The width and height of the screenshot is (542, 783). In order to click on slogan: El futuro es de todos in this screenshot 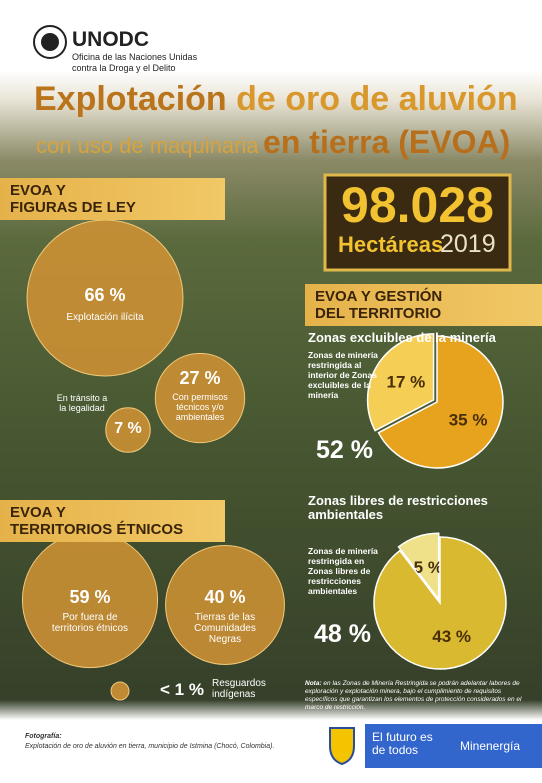, I will do `click(402, 743)`.